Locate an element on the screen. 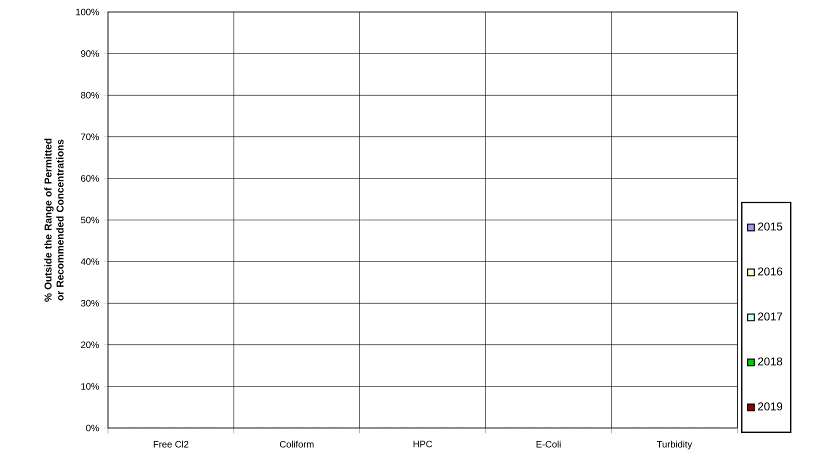 The width and height of the screenshot is (824, 458). legend-label: 2017 is located at coordinates (770, 316).